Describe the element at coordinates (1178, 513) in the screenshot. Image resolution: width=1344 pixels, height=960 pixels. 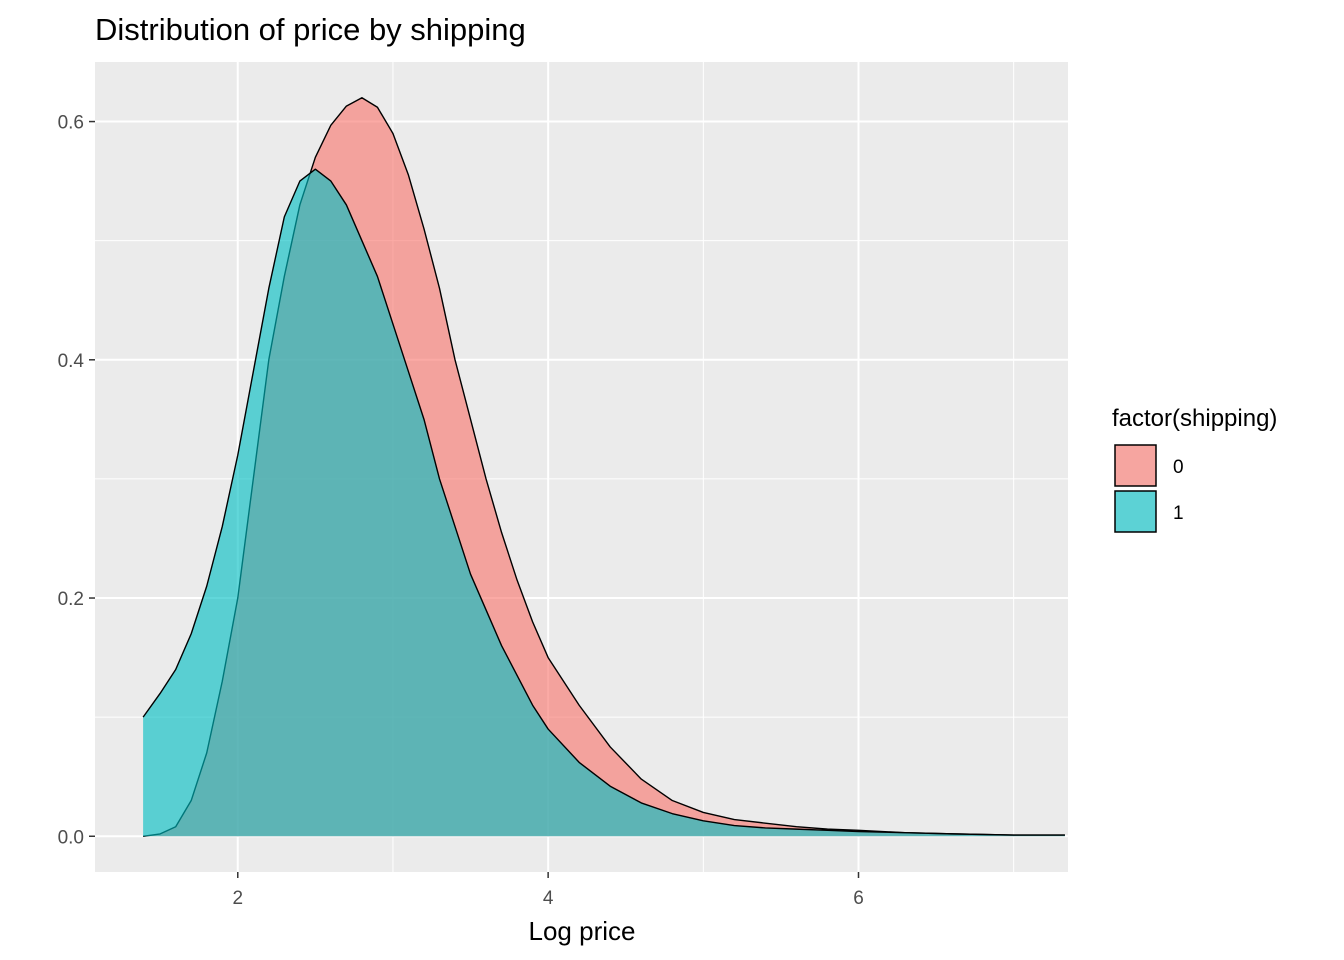
I see `legend-label-1: 1` at that location.